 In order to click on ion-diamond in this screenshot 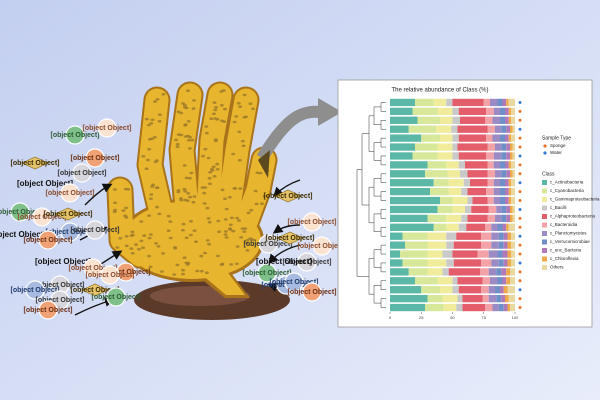, I will do `click(68, 214)`.